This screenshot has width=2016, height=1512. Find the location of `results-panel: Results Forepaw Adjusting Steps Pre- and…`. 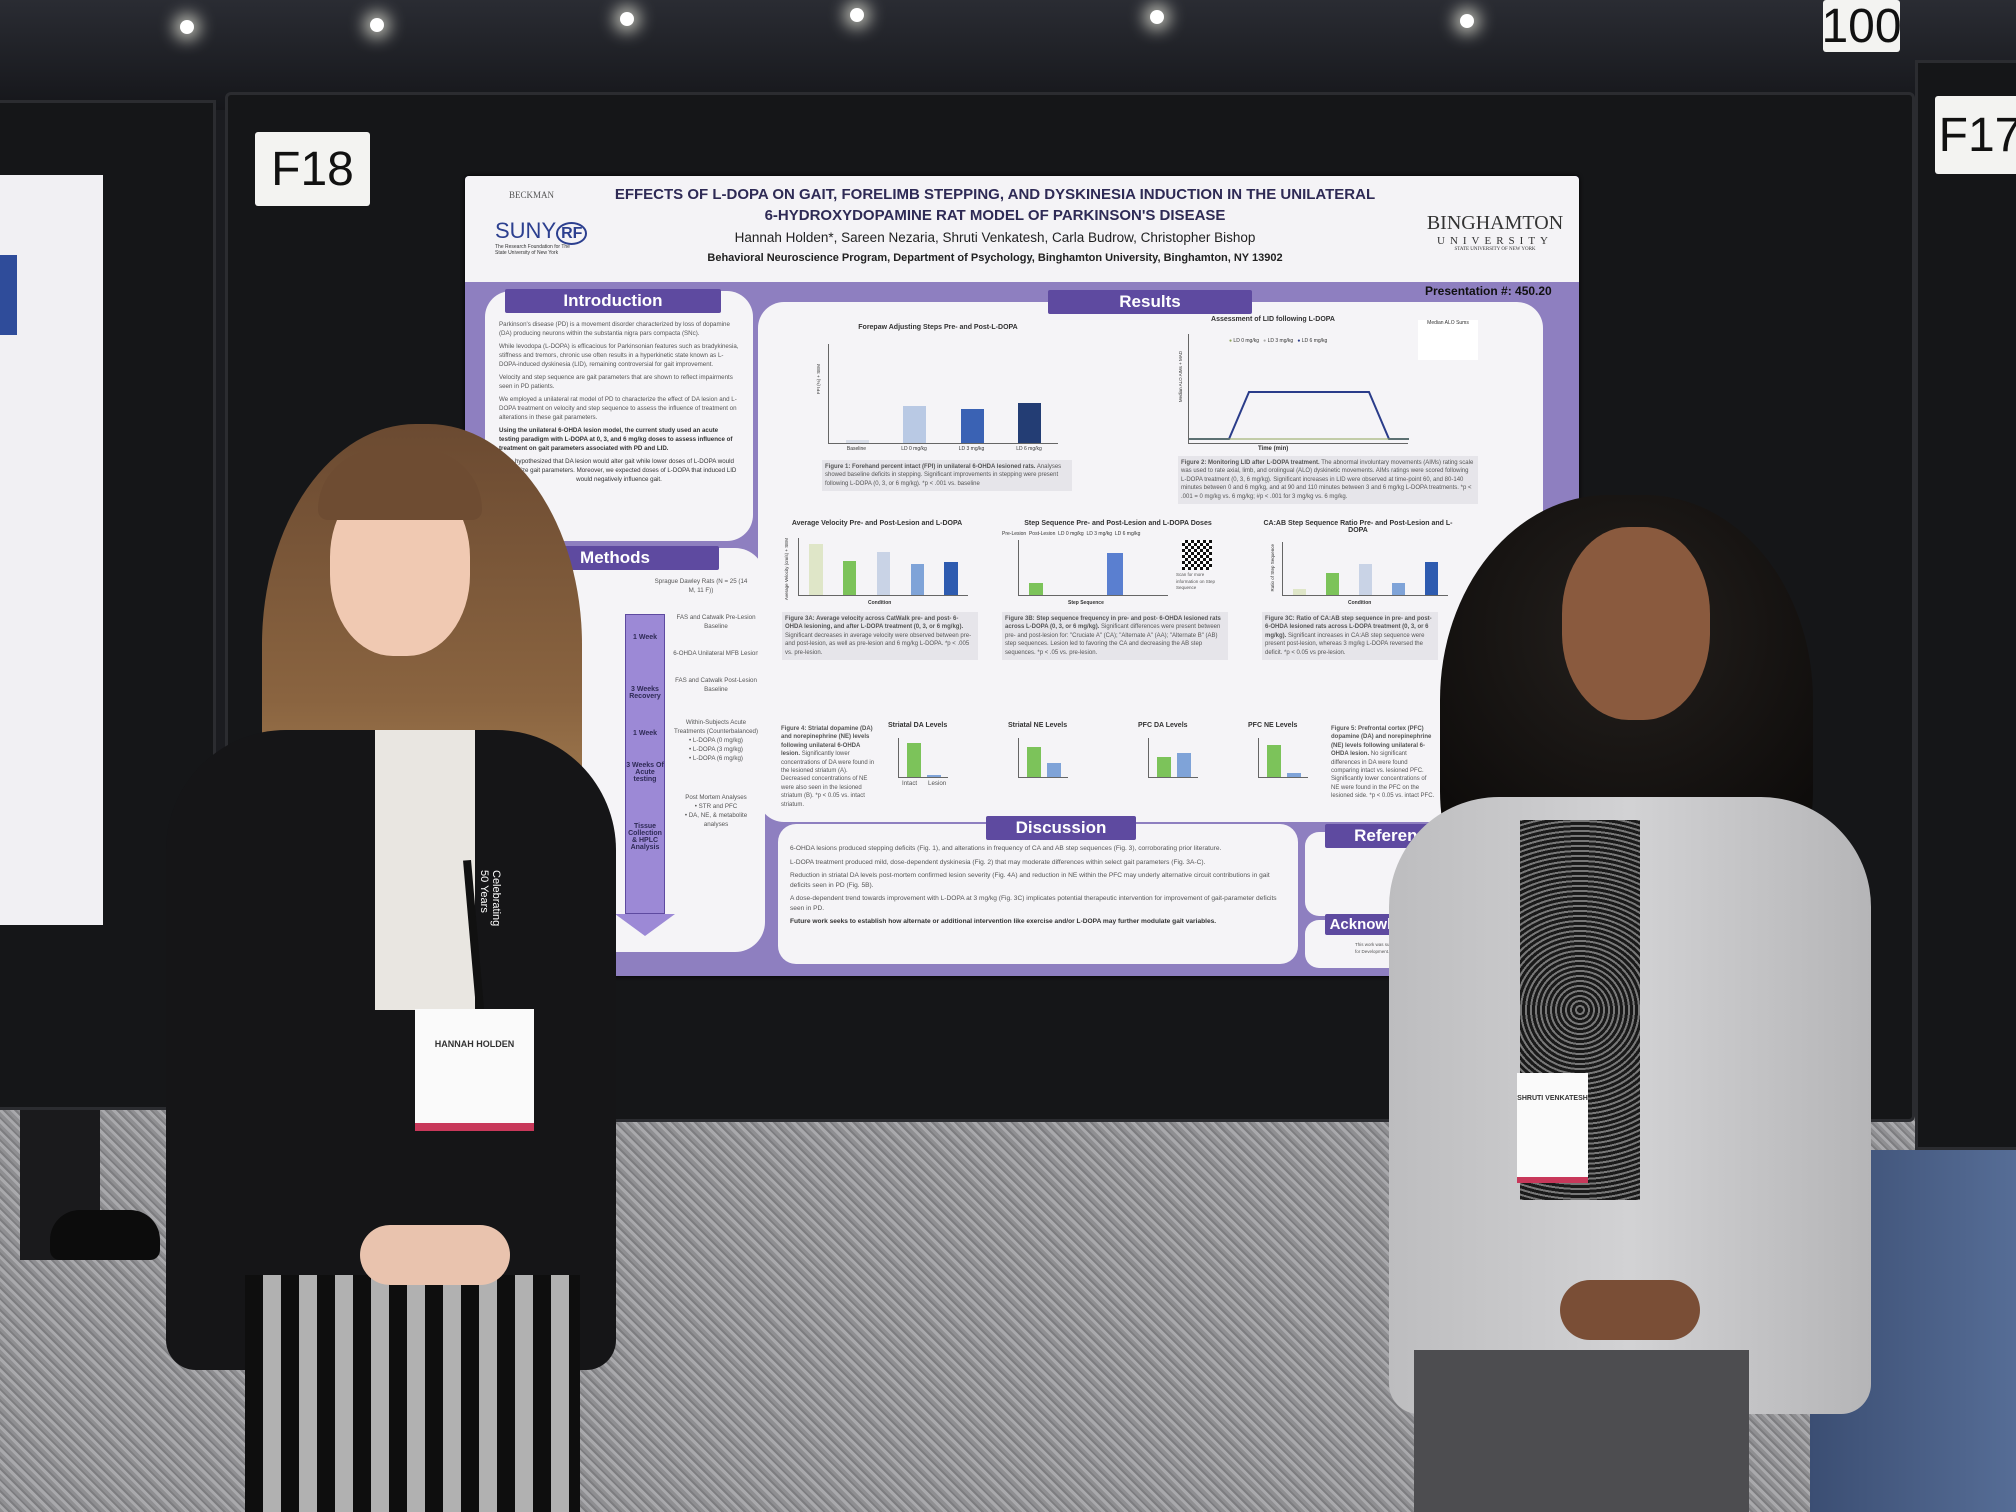

results-panel: Results Forepaw Adjusting Steps Pre- and… is located at coordinates (1150, 556).